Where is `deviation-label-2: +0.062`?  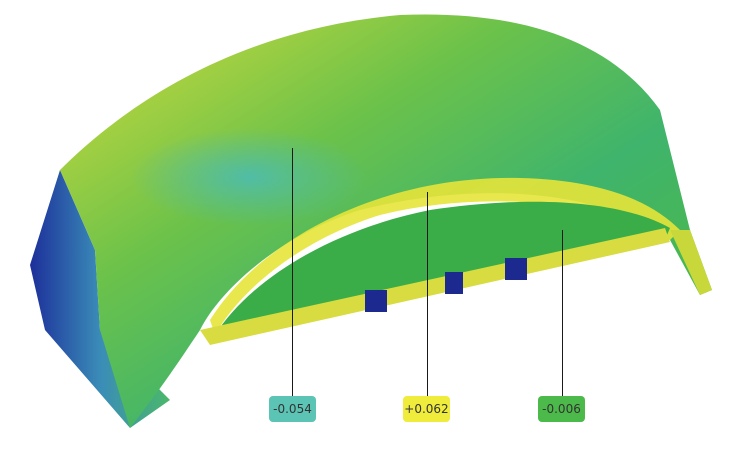
deviation-label-2: +0.062 is located at coordinates (426, 409).